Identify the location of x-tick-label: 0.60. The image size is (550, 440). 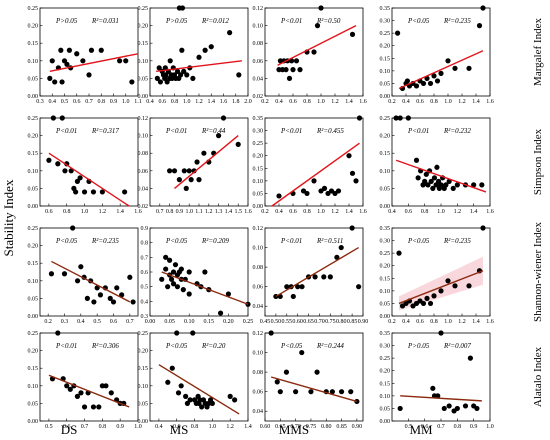
(265, 427).